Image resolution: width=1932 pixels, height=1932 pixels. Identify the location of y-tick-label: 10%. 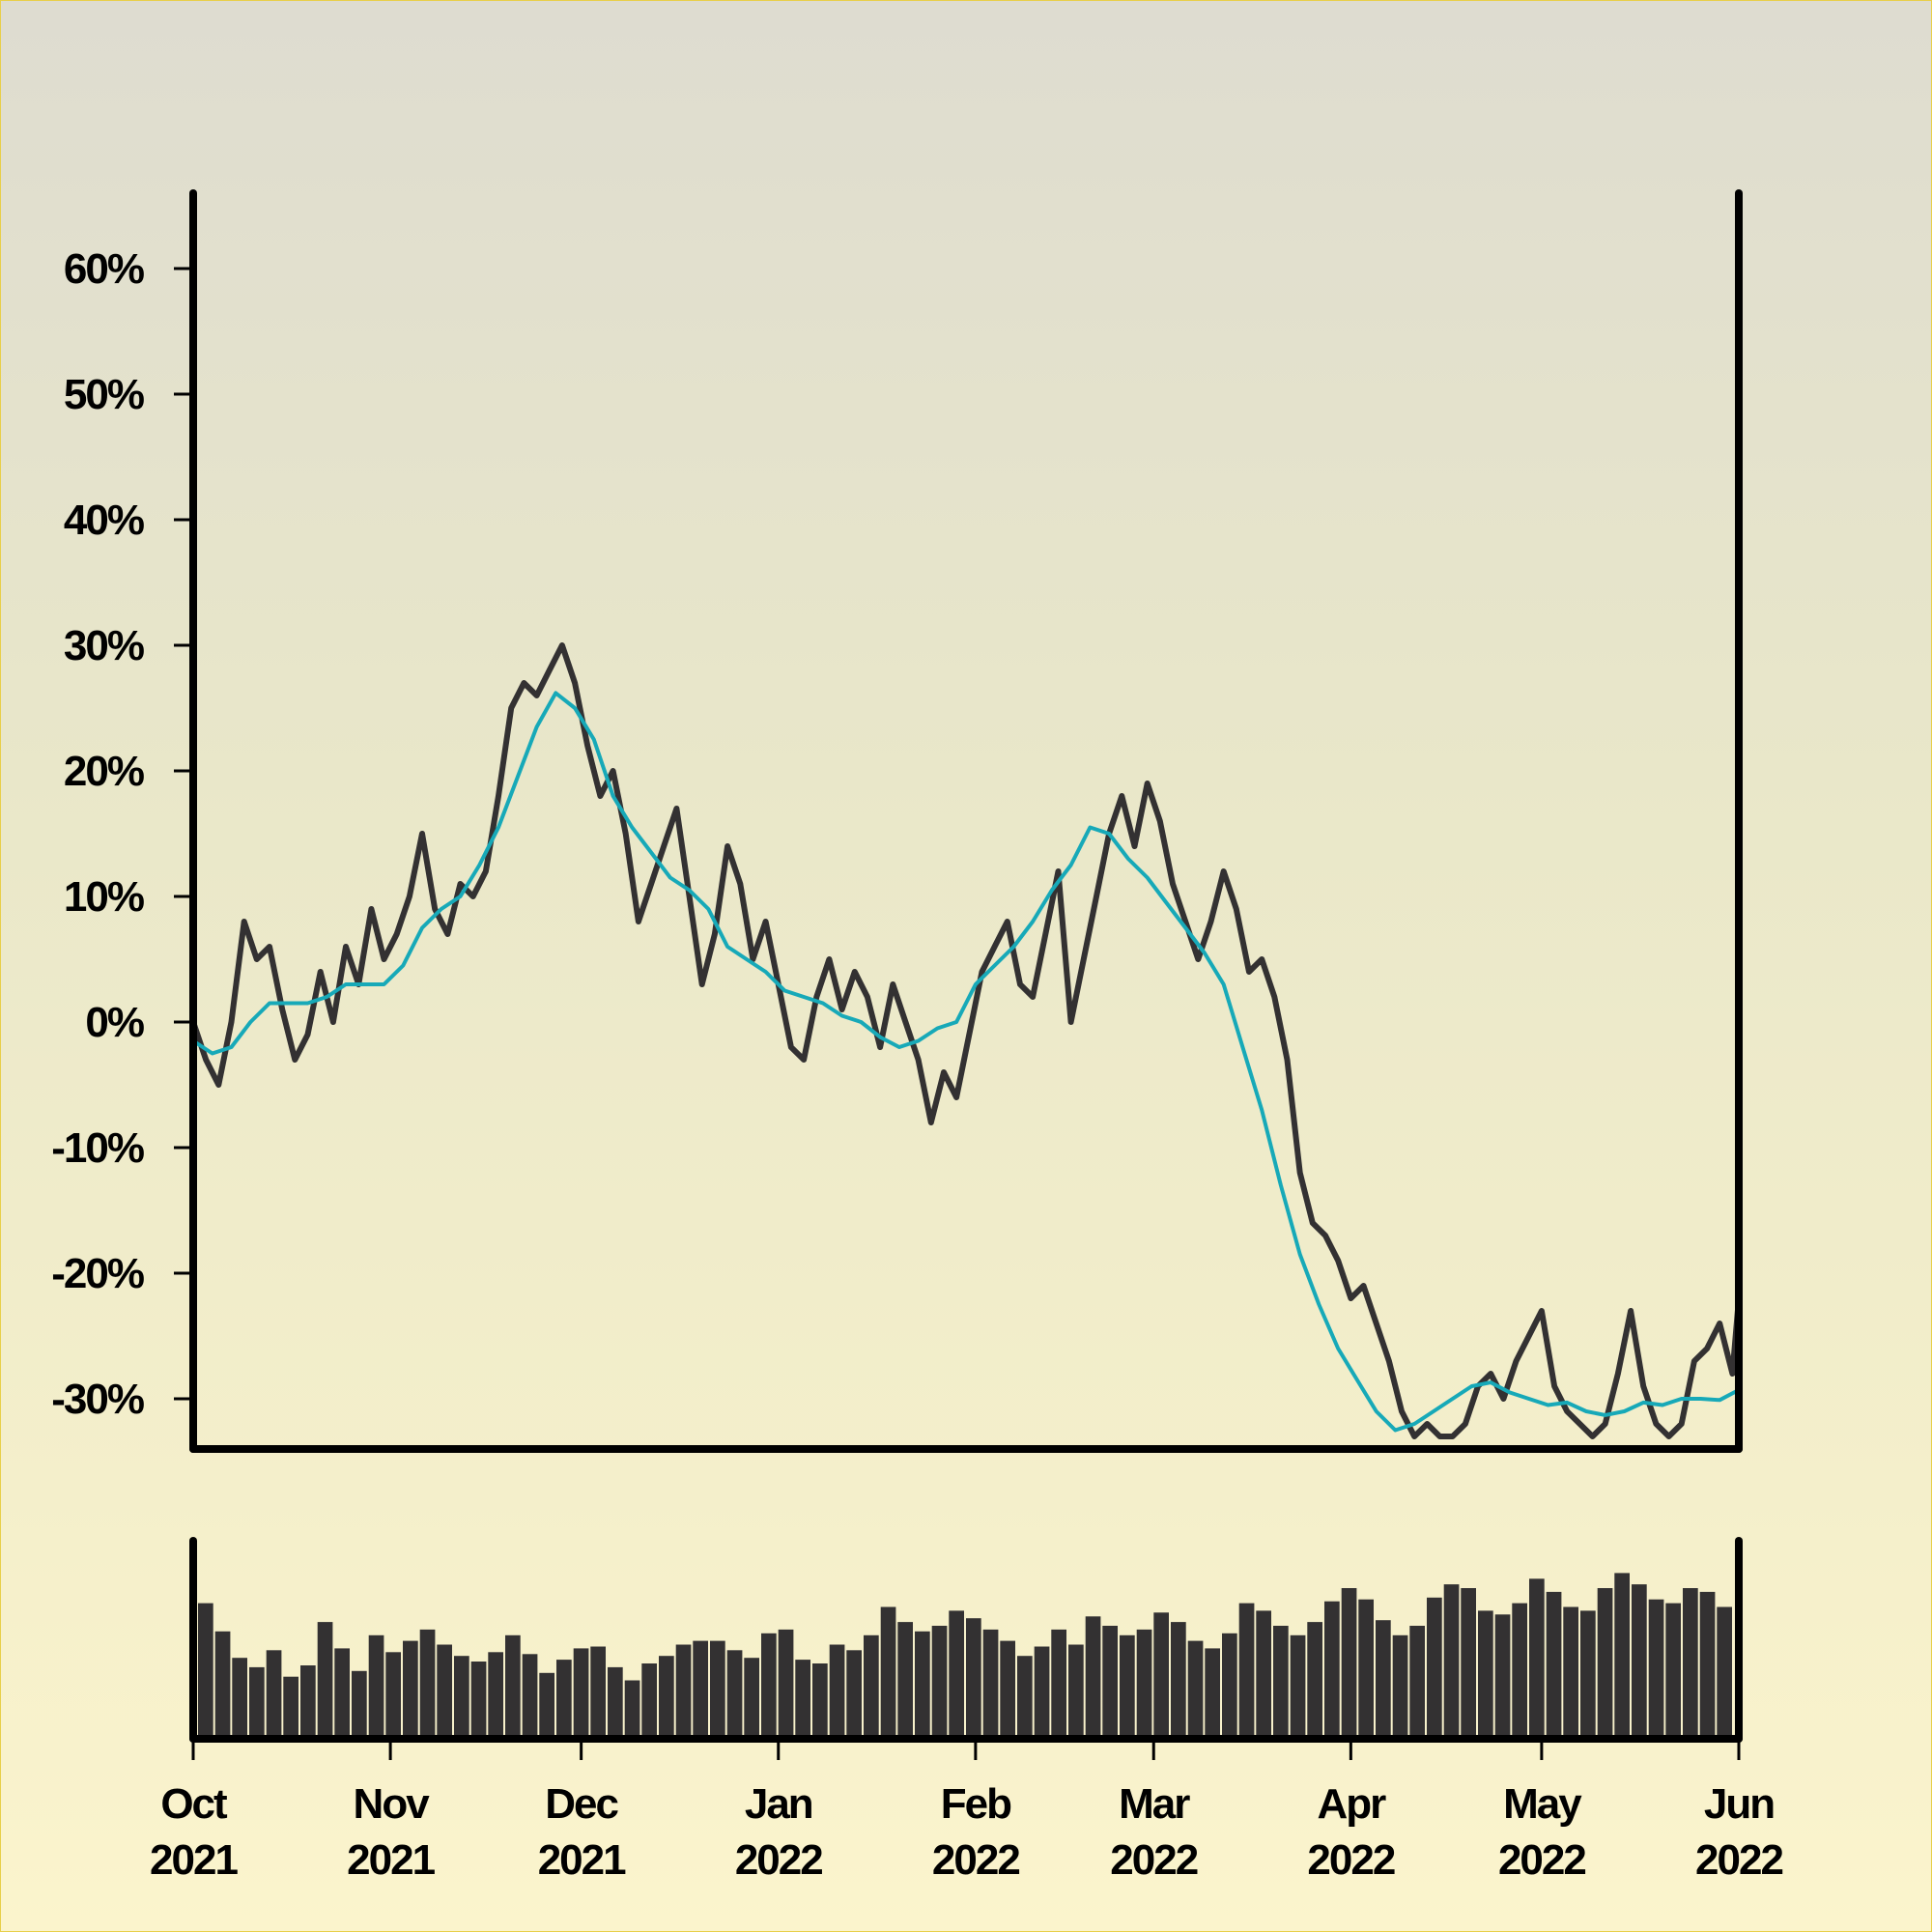
(104, 897).